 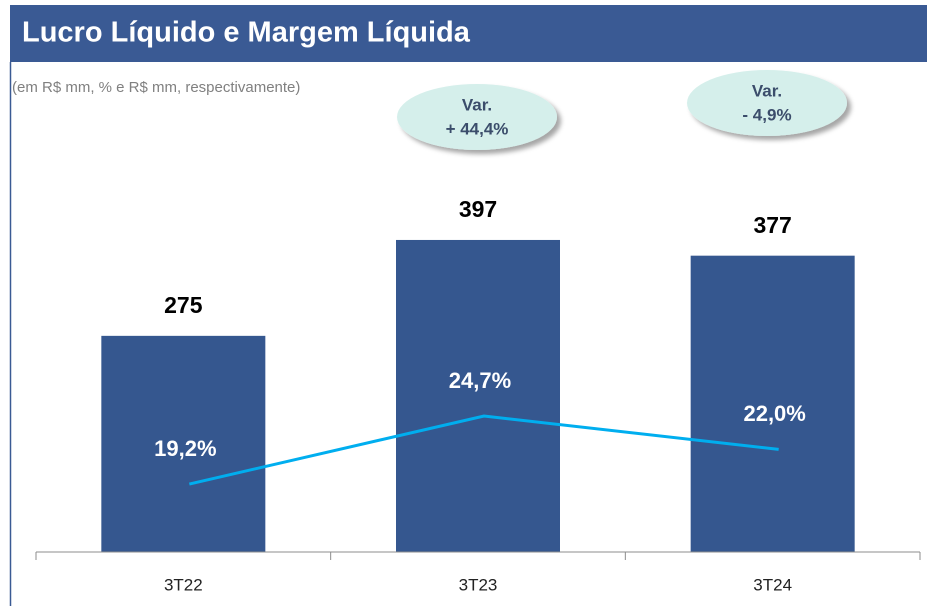 What do you see at coordinates (774, 413) in the screenshot?
I see `line-value-label: 22,0%` at bounding box center [774, 413].